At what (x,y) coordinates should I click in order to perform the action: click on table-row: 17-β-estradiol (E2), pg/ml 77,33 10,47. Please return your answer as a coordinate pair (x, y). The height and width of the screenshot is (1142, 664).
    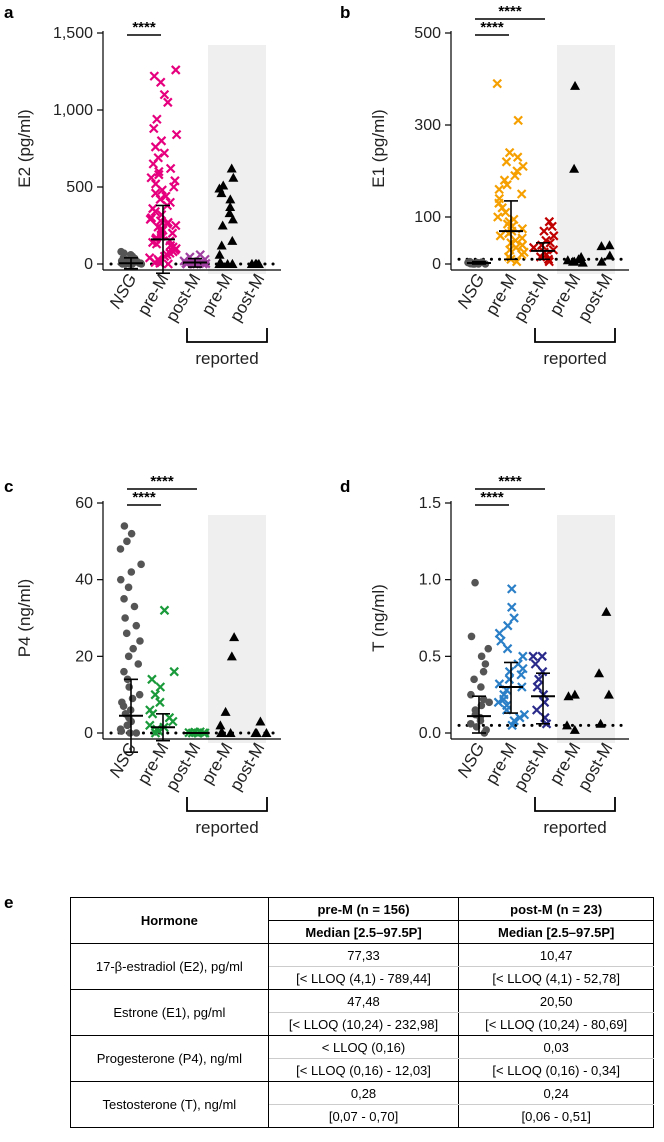
    Looking at the image, I should click on (362, 966).